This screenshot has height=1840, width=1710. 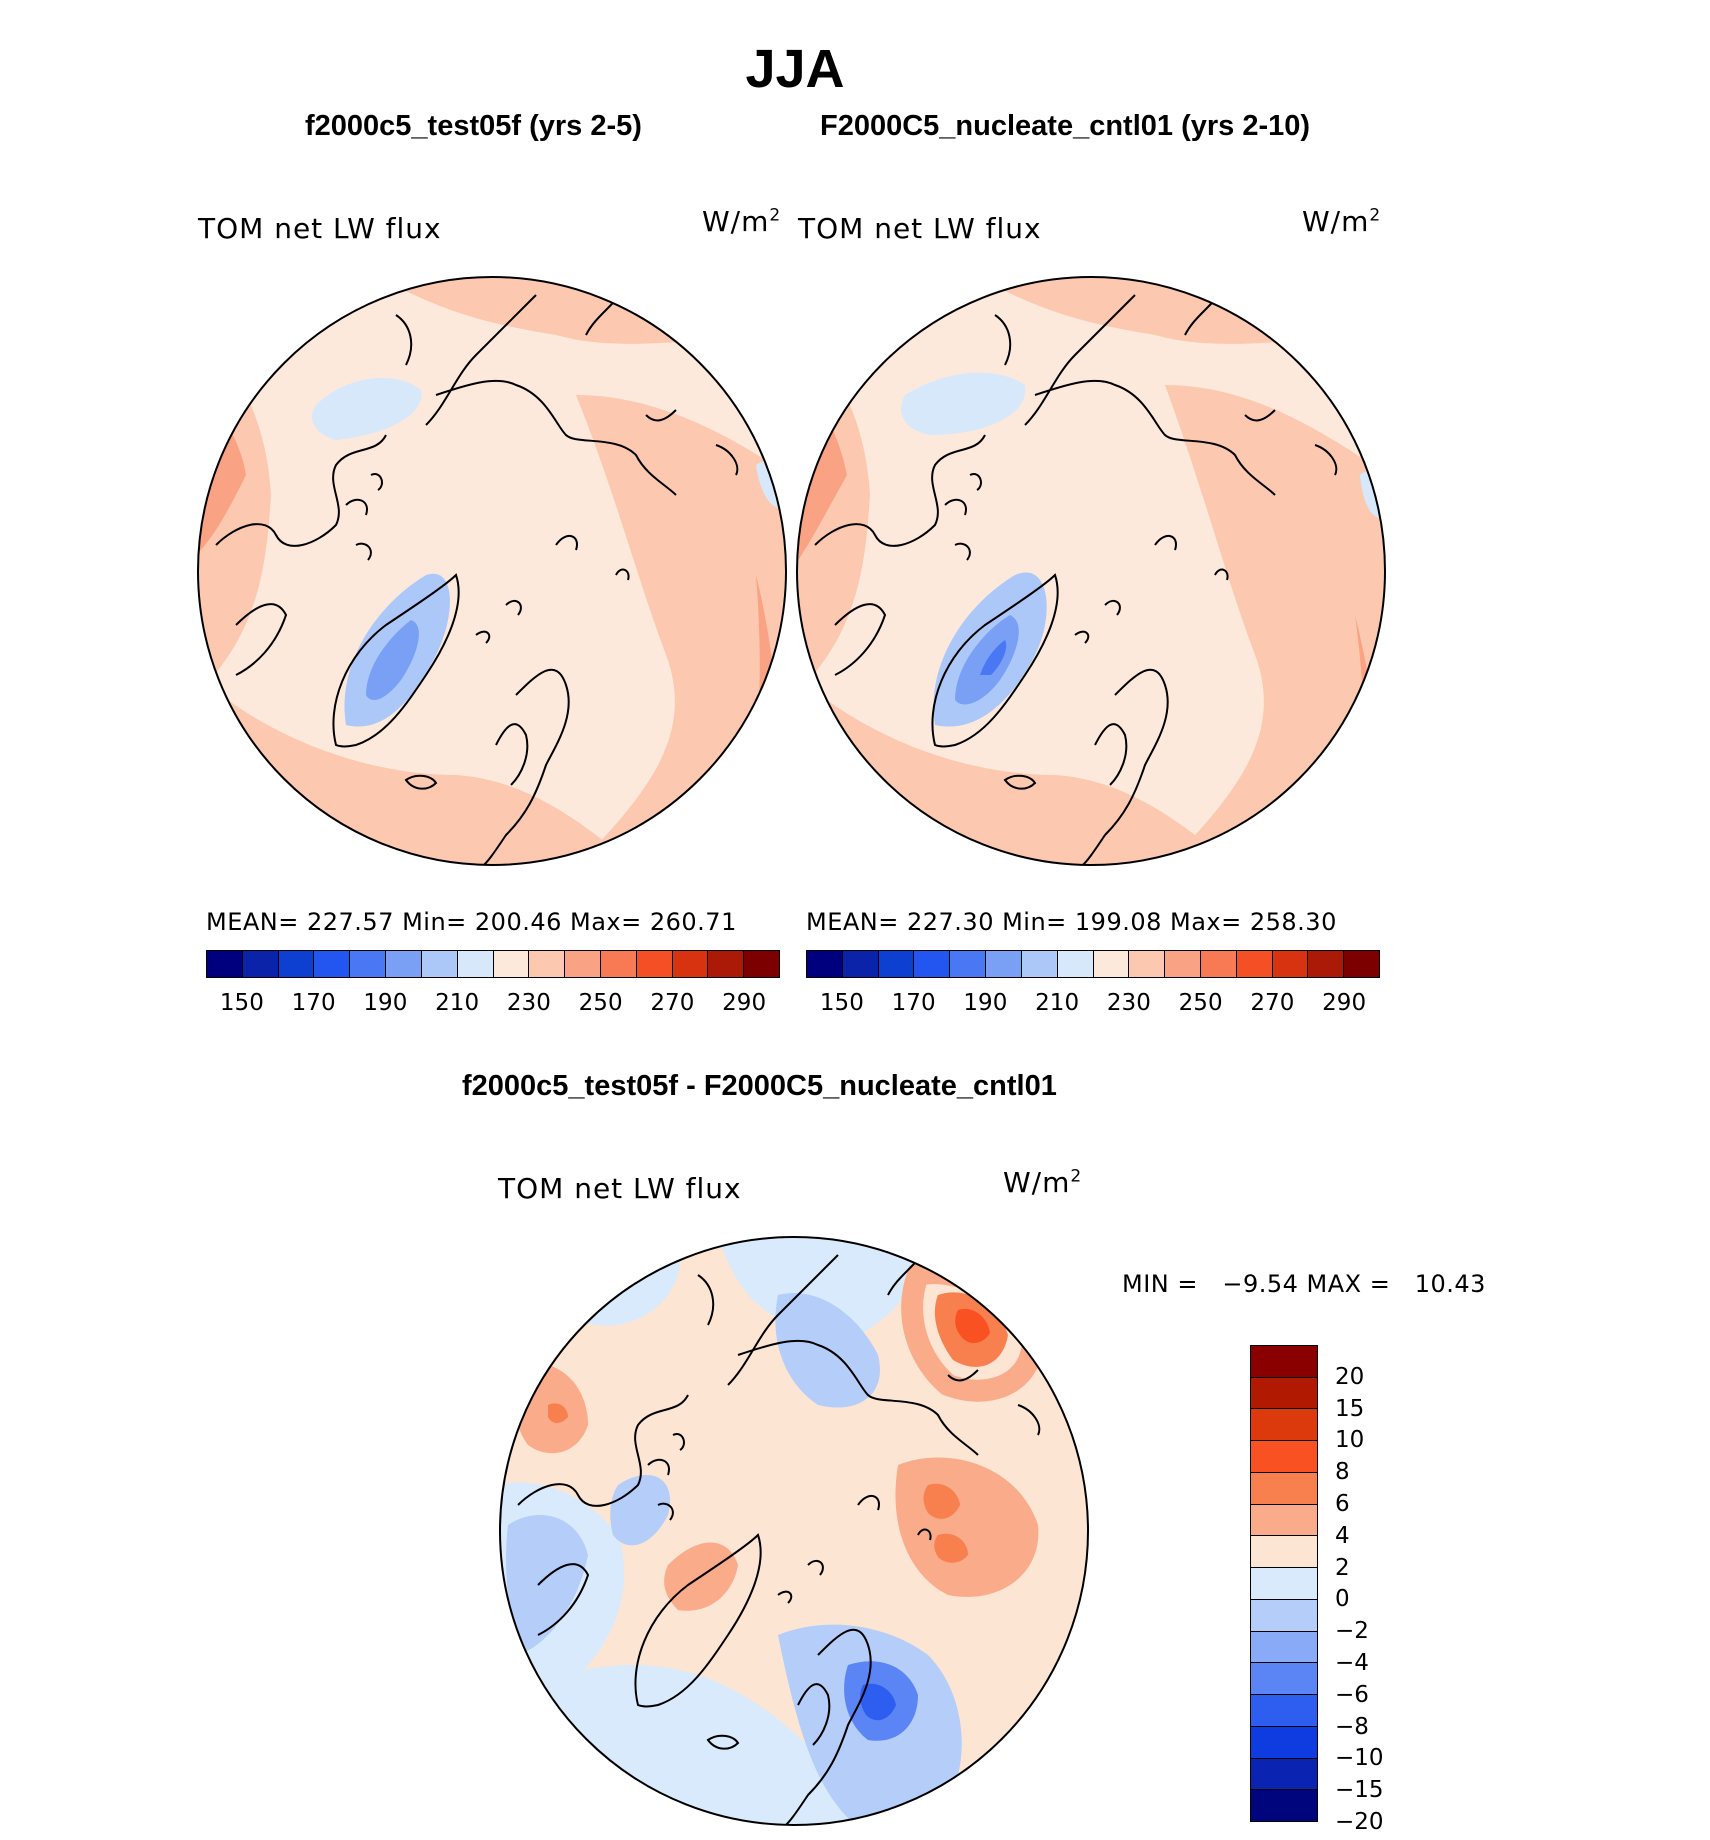 I want to click on tick-label: −15, so click(x=1359, y=1790).